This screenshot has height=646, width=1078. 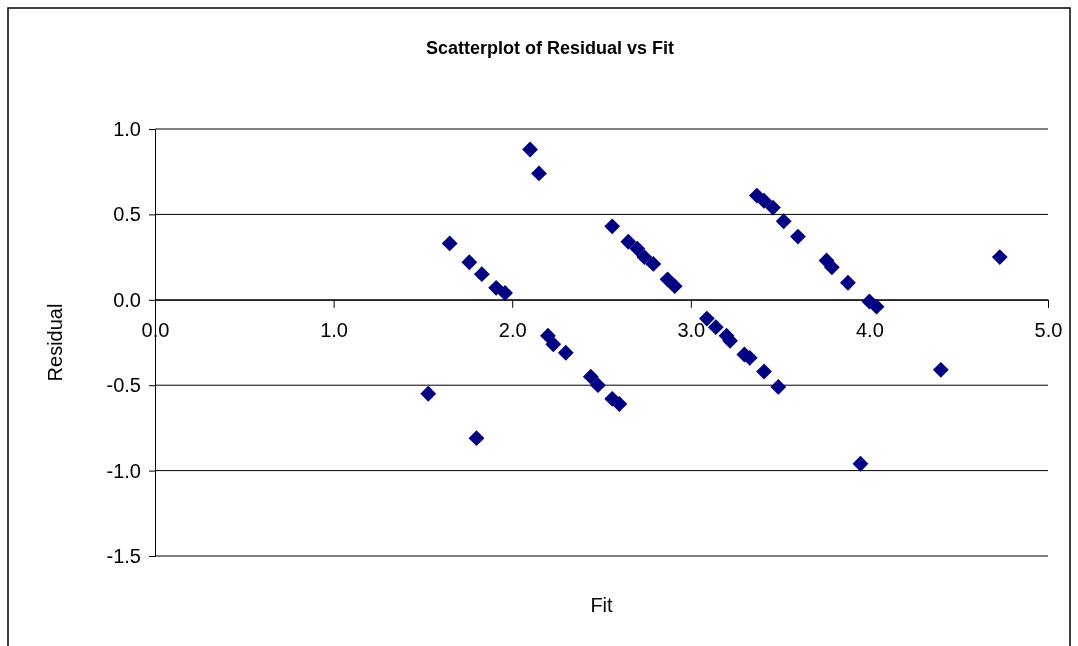 I want to click on y-axis-title: Residual, so click(x=55, y=342).